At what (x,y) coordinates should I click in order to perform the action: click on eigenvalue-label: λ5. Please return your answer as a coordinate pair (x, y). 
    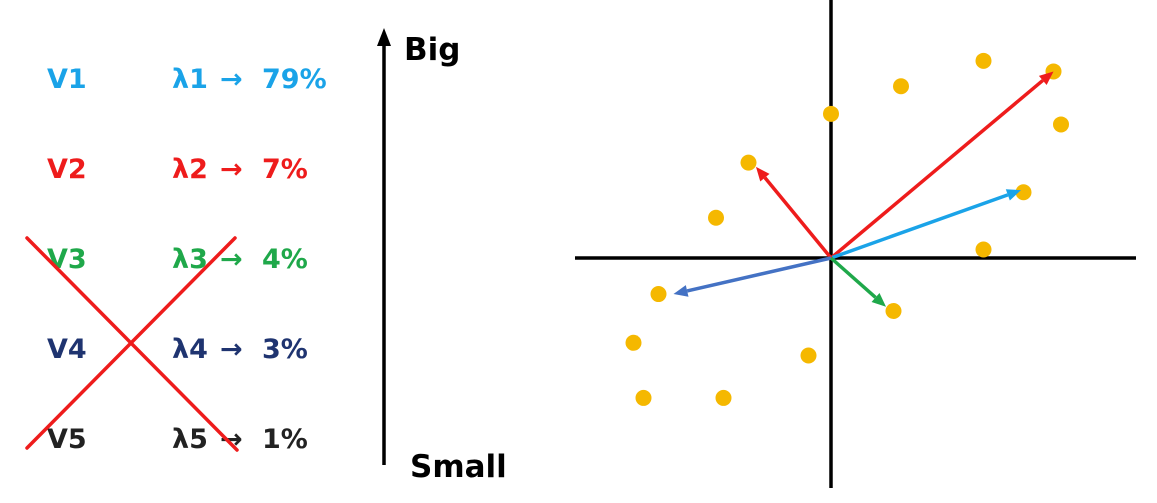
    Looking at the image, I should click on (190, 439).